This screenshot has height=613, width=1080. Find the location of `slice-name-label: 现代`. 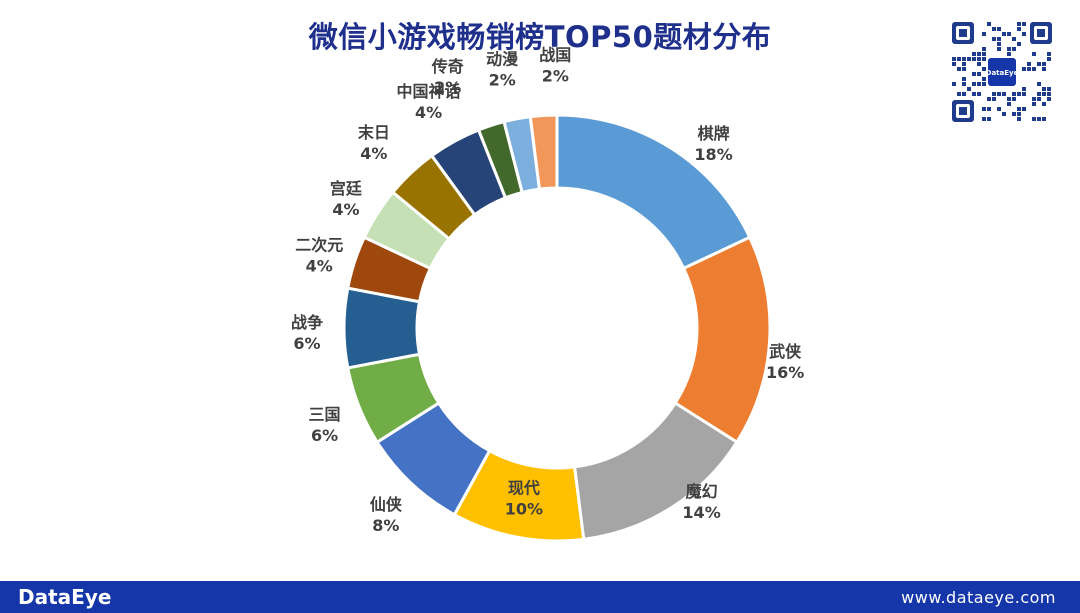

slice-name-label: 现代 is located at coordinates (524, 487).